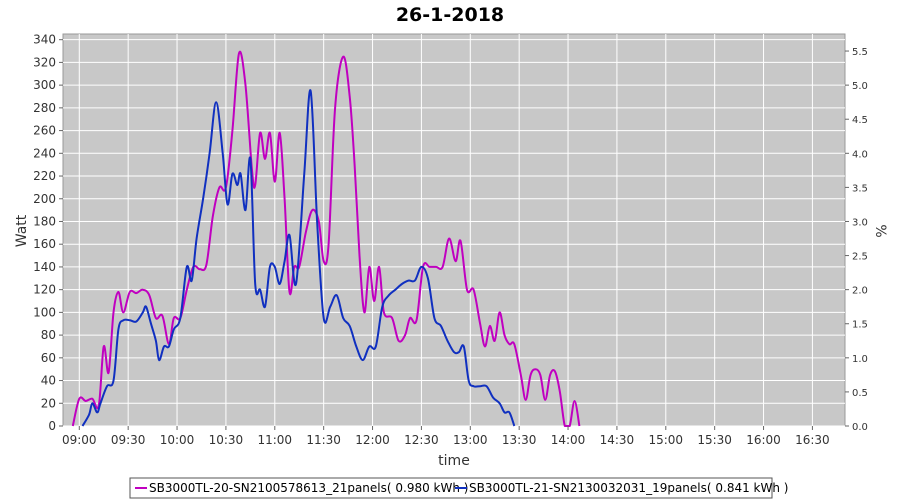 This screenshot has width=900, height=500. What do you see at coordinates (44, 62) in the screenshot?
I see `y-tick-label-16: 320` at bounding box center [44, 62].